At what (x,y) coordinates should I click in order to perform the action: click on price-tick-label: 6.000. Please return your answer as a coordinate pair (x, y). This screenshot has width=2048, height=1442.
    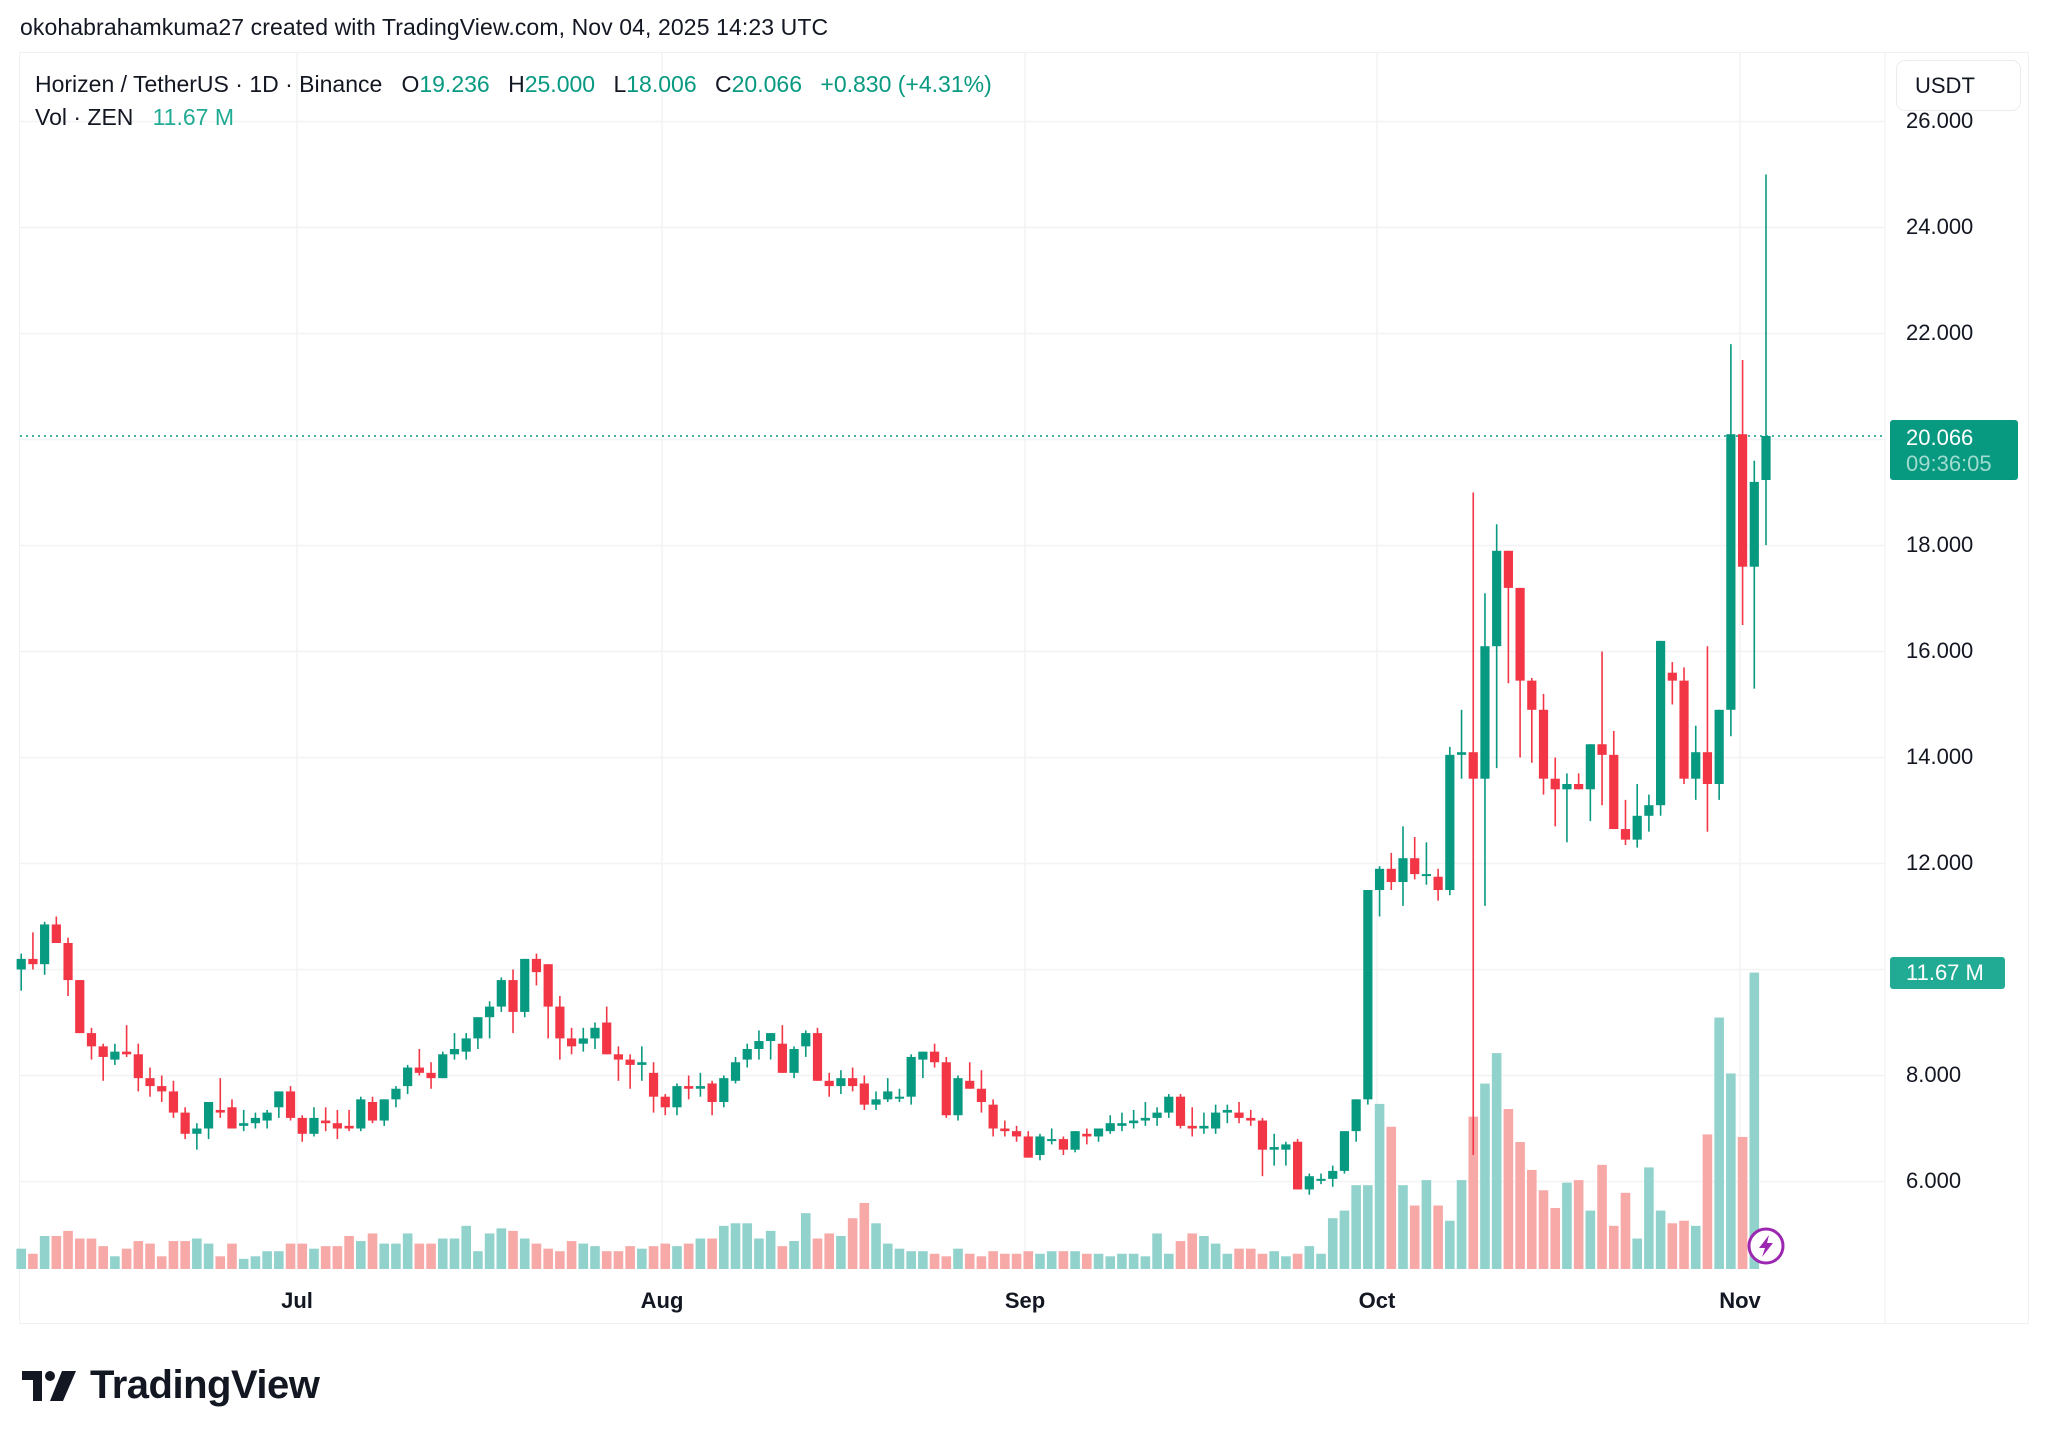
    Looking at the image, I should click on (1934, 1181).